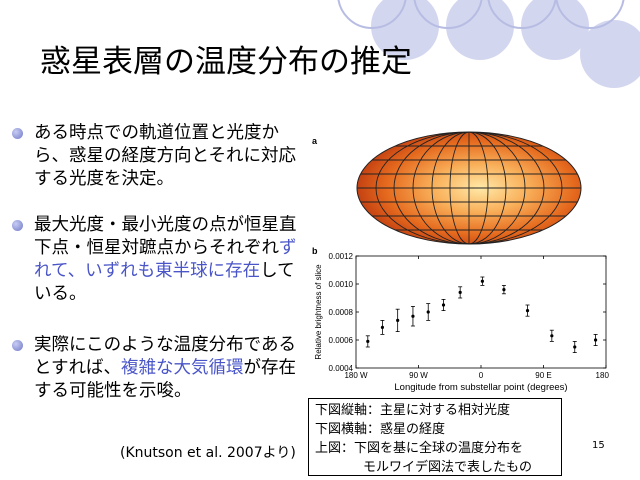 The height and width of the screenshot is (480, 640). What do you see at coordinates (598, 445) in the screenshot?
I see `page-number: 15` at bounding box center [598, 445].